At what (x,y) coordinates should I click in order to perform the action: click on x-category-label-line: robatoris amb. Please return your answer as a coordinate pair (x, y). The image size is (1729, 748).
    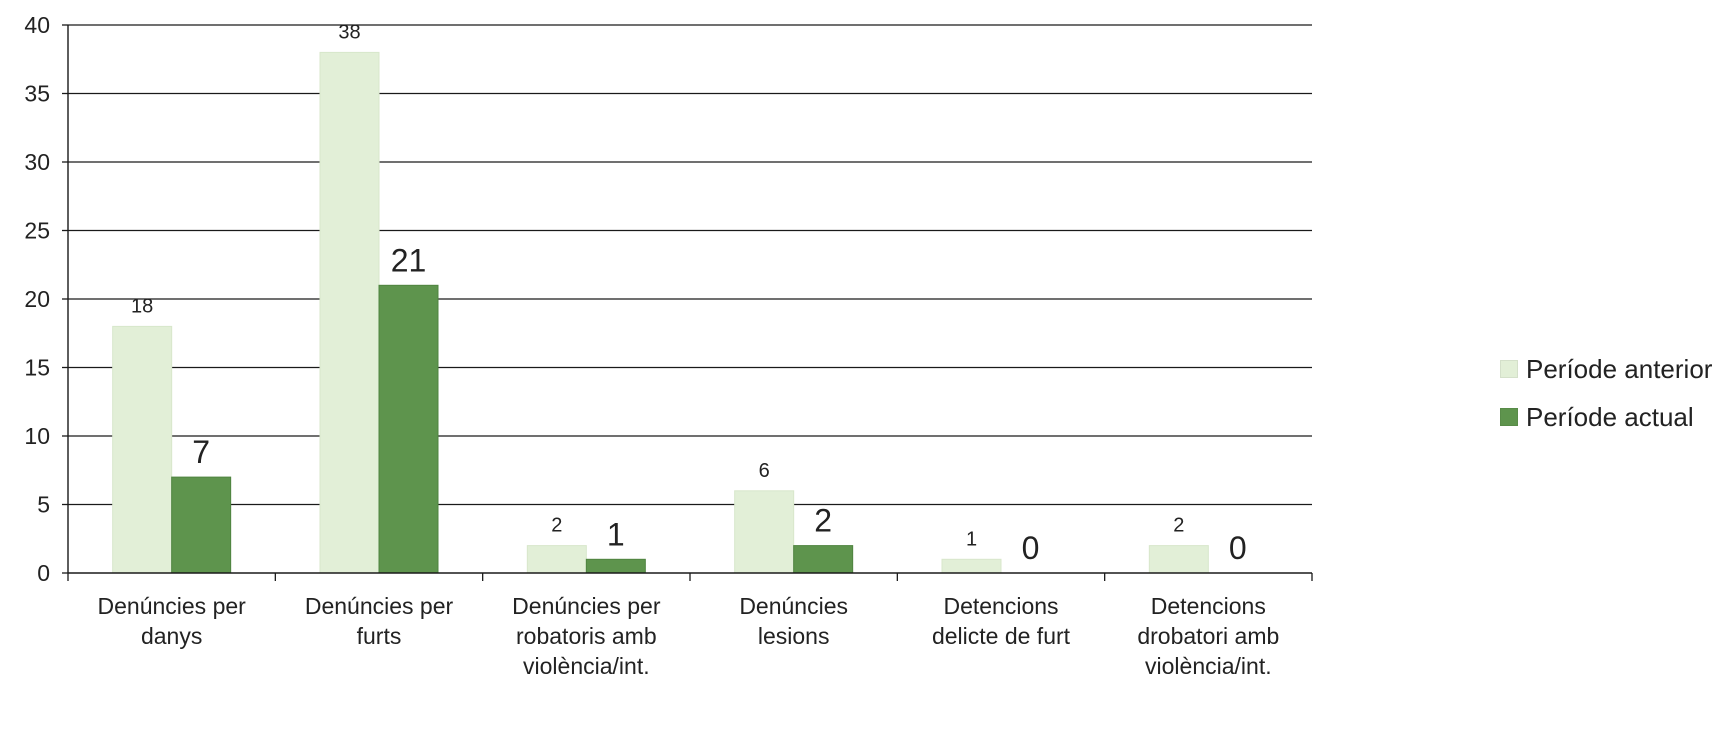
    Looking at the image, I should click on (586, 636).